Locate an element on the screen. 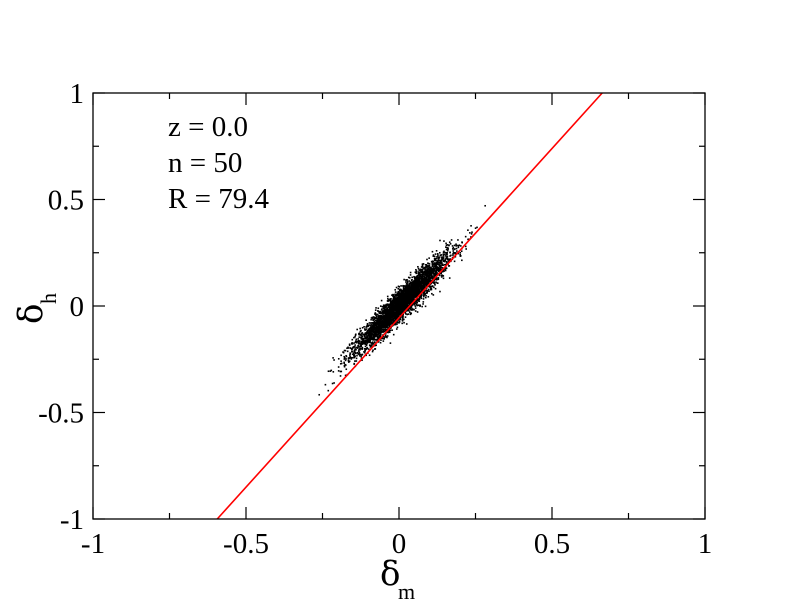 The width and height of the screenshot is (792, 612). y-tick-label: -1 is located at coordinates (72, 520).